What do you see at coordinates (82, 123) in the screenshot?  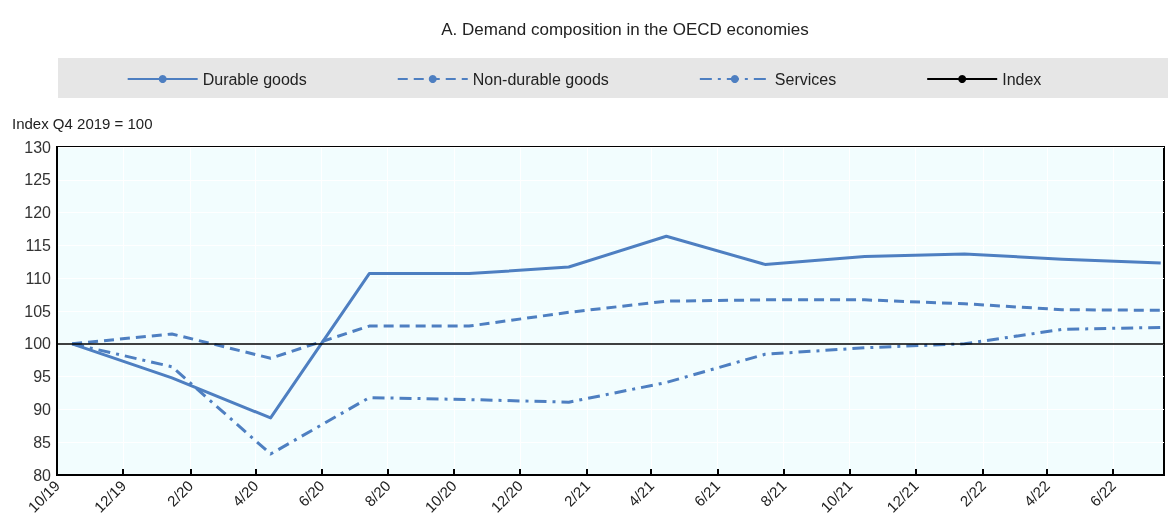 I see `y-axis-title: Index Q4 2019 = 100` at bounding box center [82, 123].